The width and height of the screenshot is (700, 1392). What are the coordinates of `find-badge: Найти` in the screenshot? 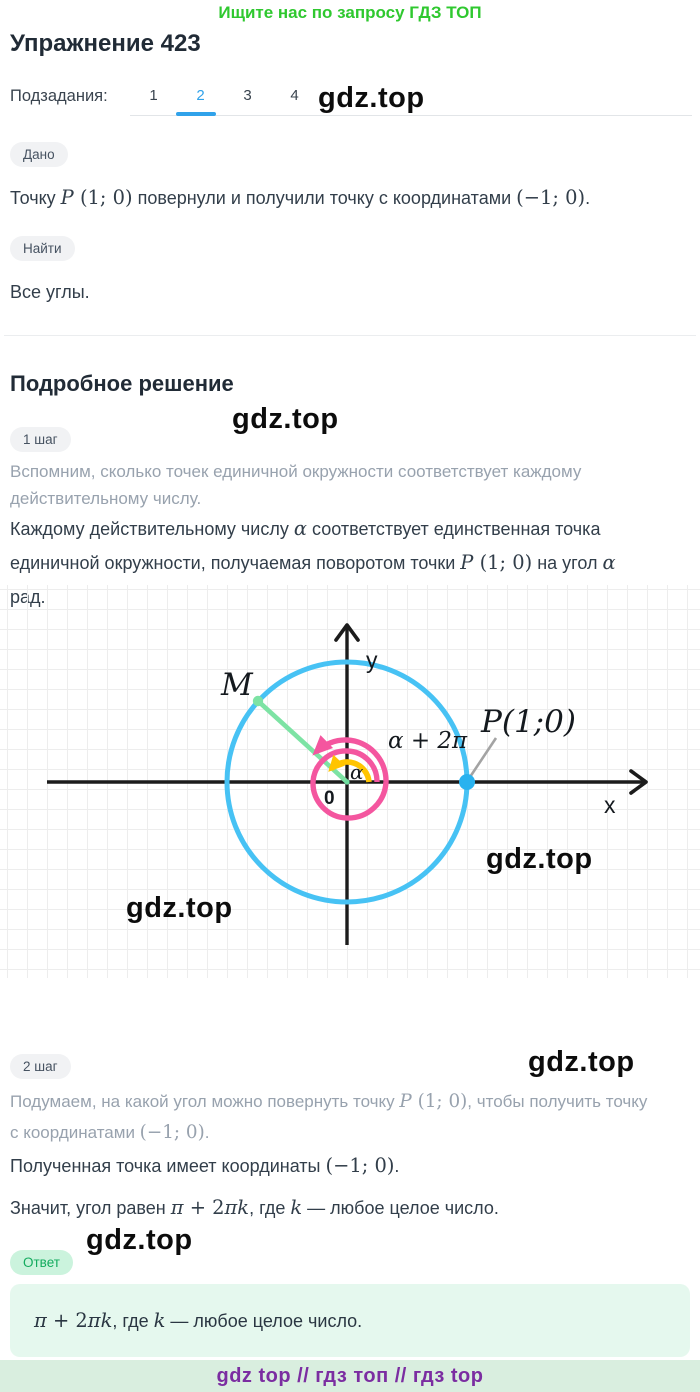 It's located at (42, 248).